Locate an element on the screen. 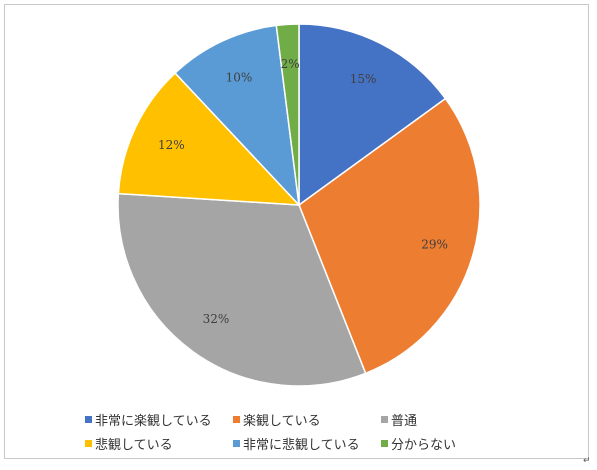  legend-item-very-pessimistic: 非常に悲観している is located at coordinates (307, 443).